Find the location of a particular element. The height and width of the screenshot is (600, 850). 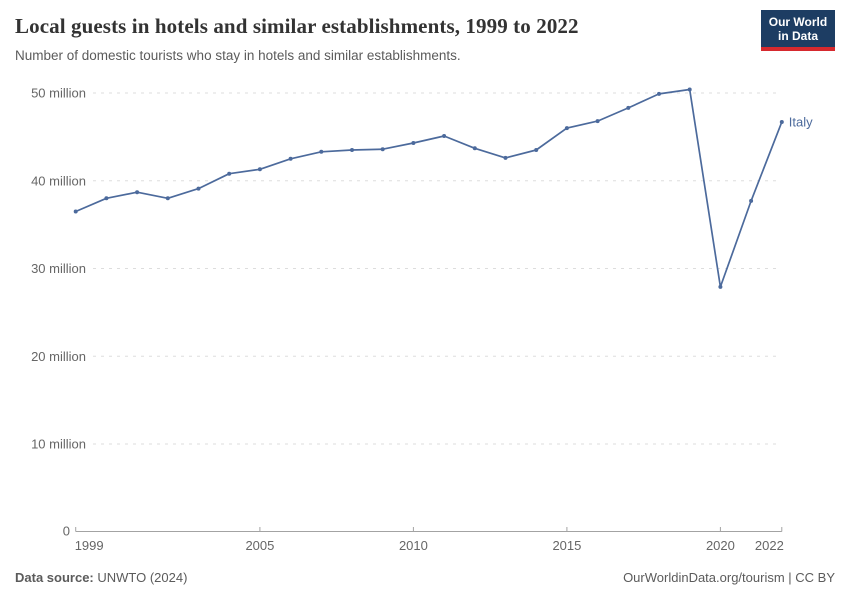

y-axis-tick-label: 50 million is located at coordinates (58, 93).